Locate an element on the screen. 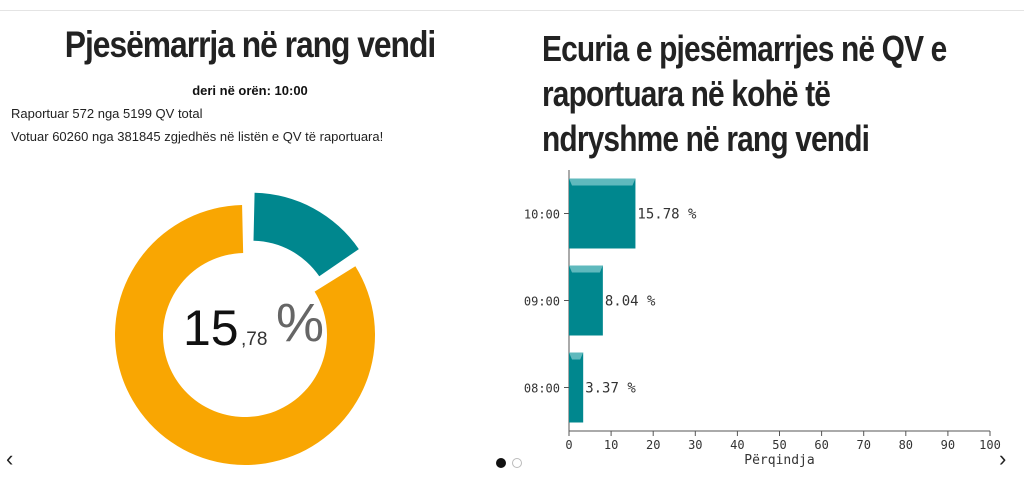  x-tick-label: 80 is located at coordinates (906, 445).